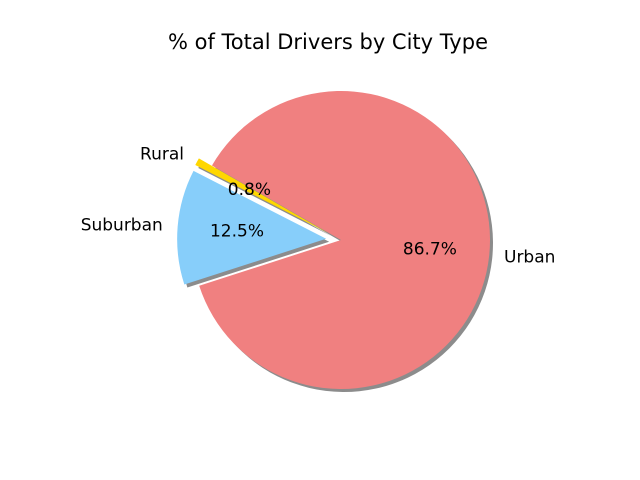 This screenshot has width=640, height=480. Describe the element at coordinates (529, 257) in the screenshot. I see `slice-label-urban: Urban` at that location.